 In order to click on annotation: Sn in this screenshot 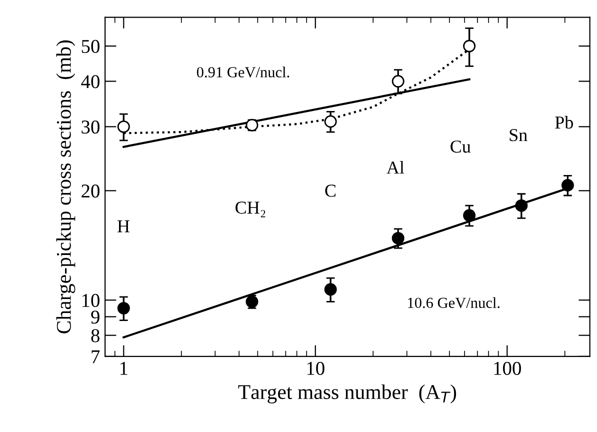, I will do `click(519, 135)`.